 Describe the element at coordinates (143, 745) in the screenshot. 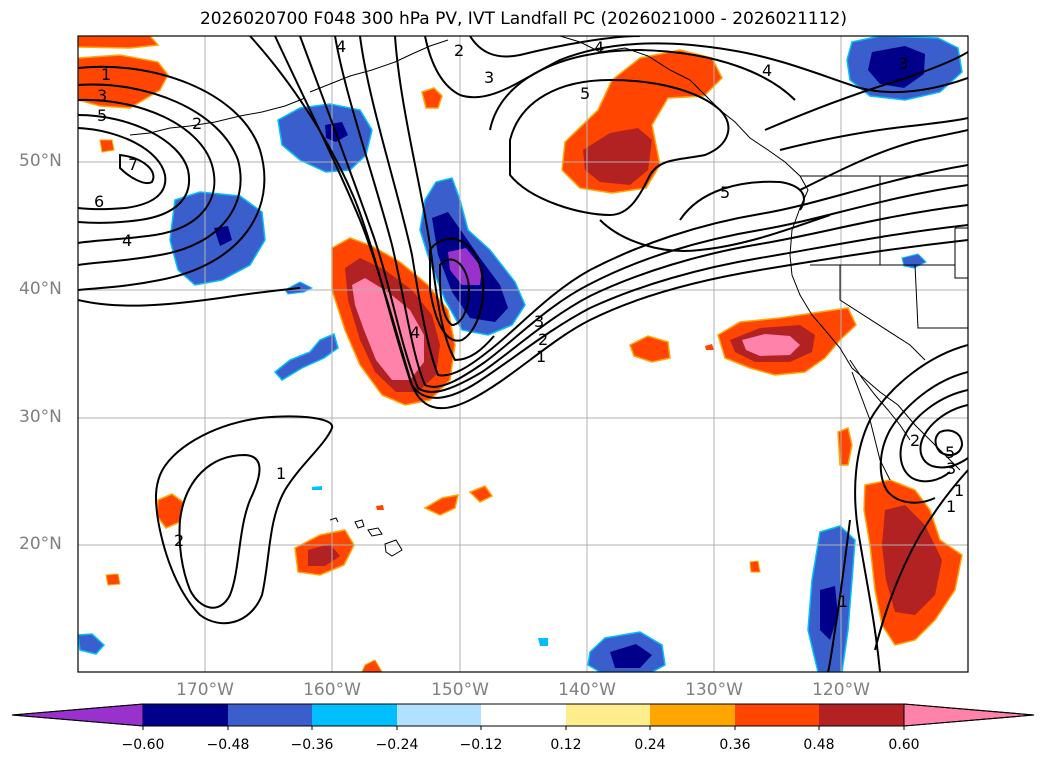

I see `colorbar-tick-label: −0.60` at that location.